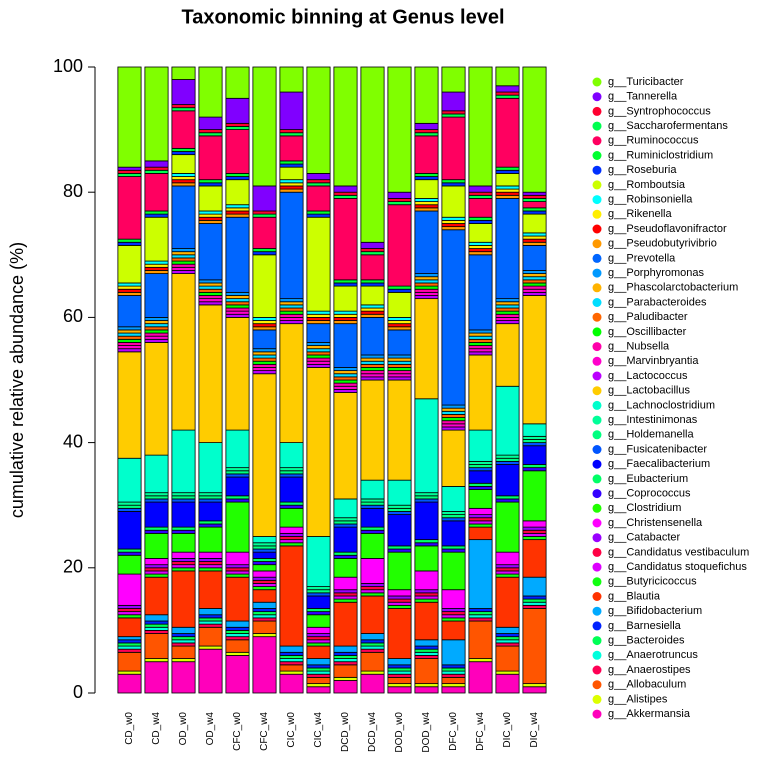 The image size is (766, 771). Describe the element at coordinates (653, 361) in the screenshot. I see `legend-label: g__Marvinbryantia` at that location.